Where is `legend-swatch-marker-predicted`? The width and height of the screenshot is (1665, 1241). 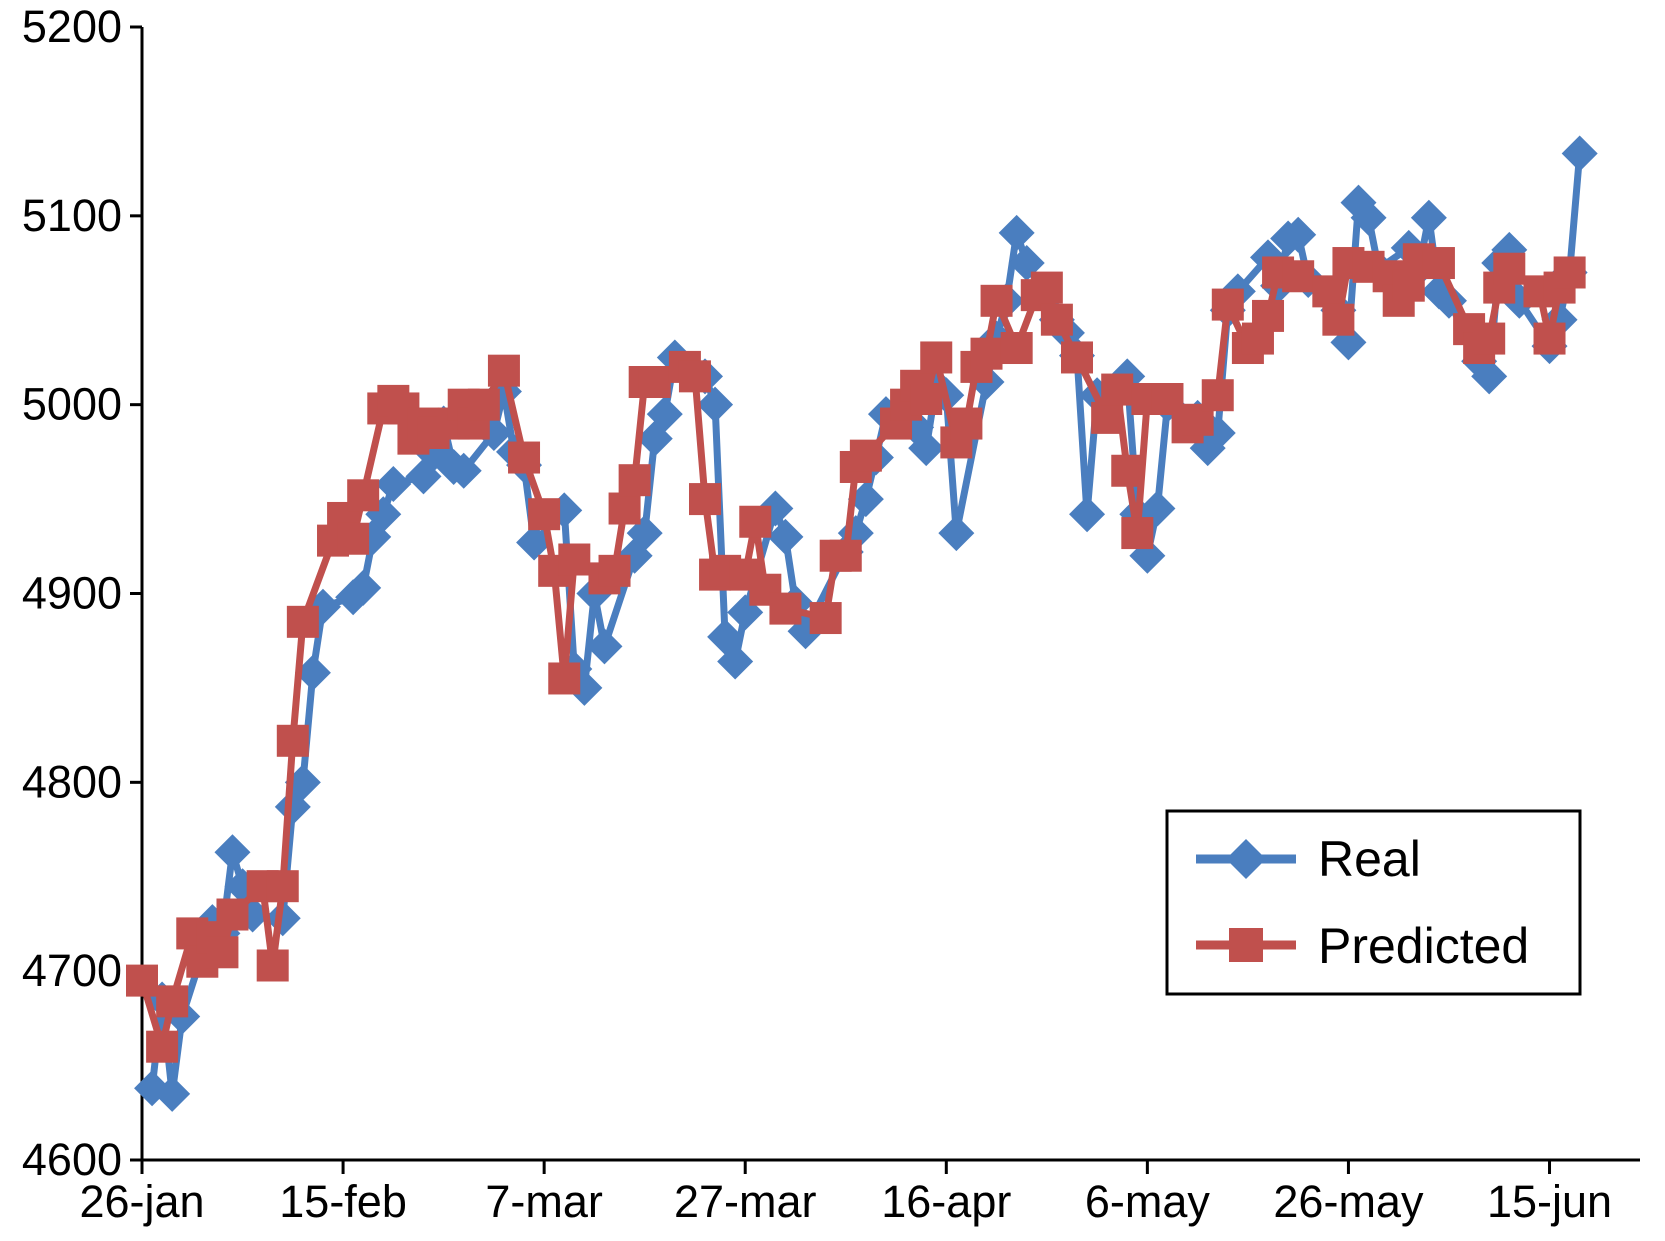
legend-swatch-marker-predicted is located at coordinates (1246, 945).